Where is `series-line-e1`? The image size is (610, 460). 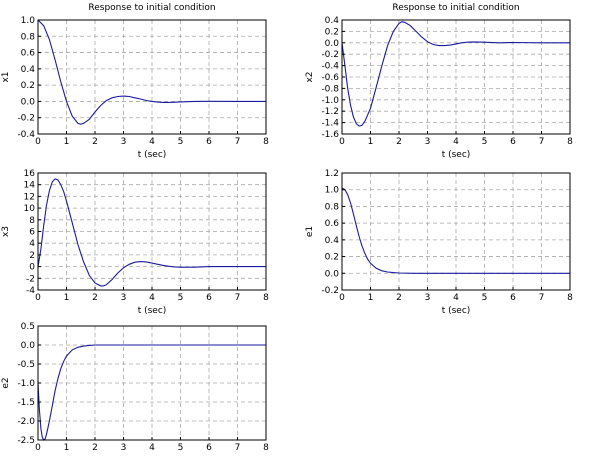 series-line-e1 is located at coordinates (455, 230).